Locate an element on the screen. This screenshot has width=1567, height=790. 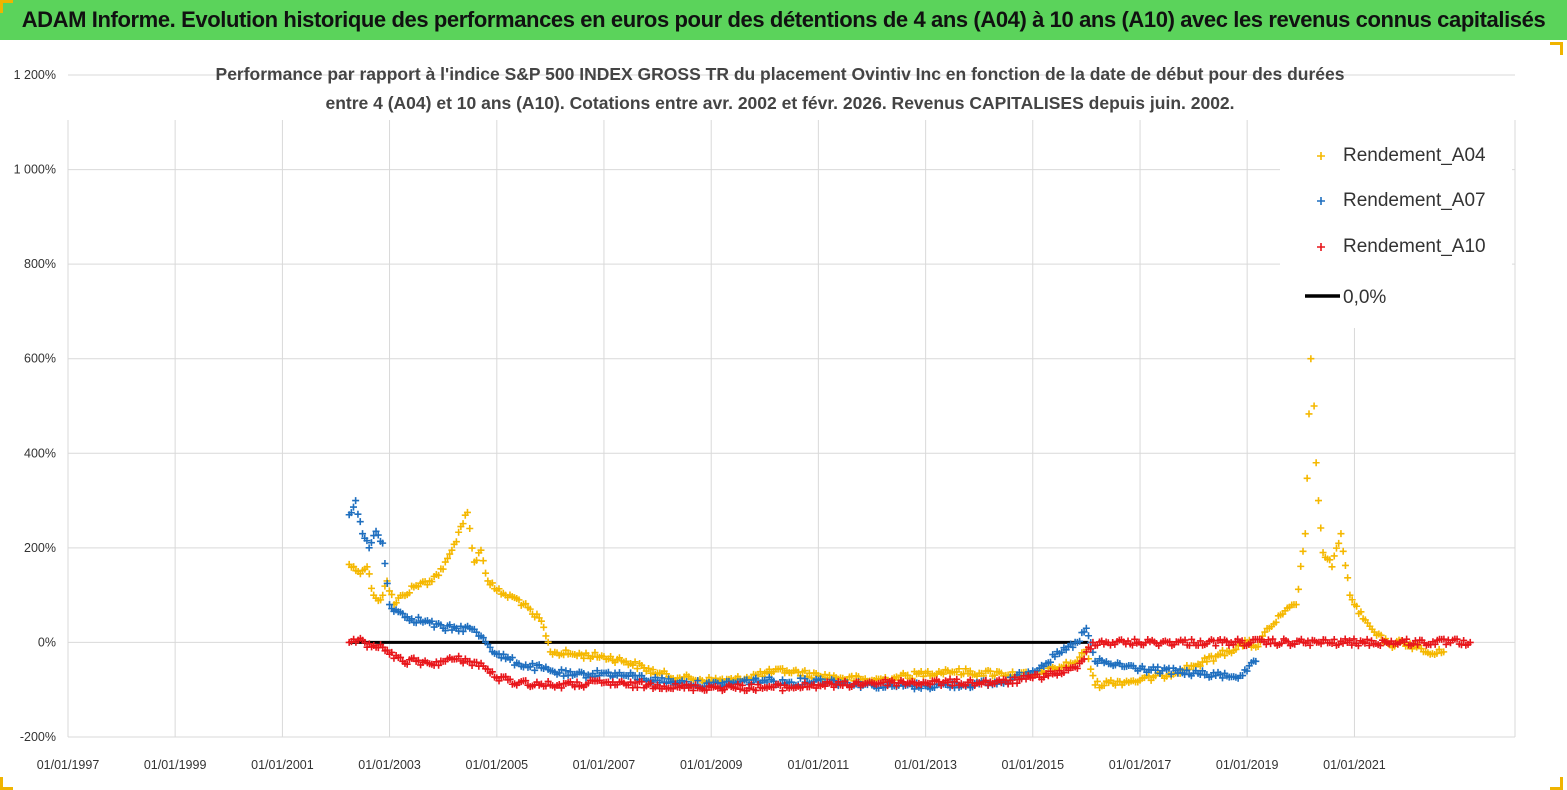
x-tick-label: 01/01/2021 is located at coordinates (1354, 765).